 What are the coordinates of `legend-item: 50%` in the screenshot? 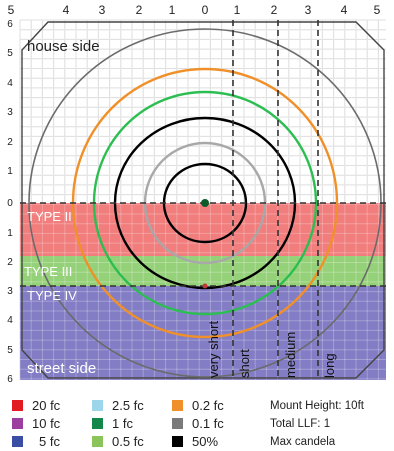 It's located at (195, 441).